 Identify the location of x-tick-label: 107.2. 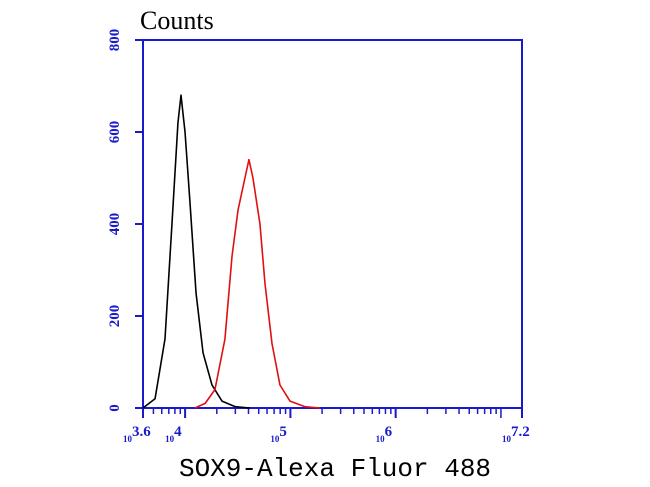
(516, 434).